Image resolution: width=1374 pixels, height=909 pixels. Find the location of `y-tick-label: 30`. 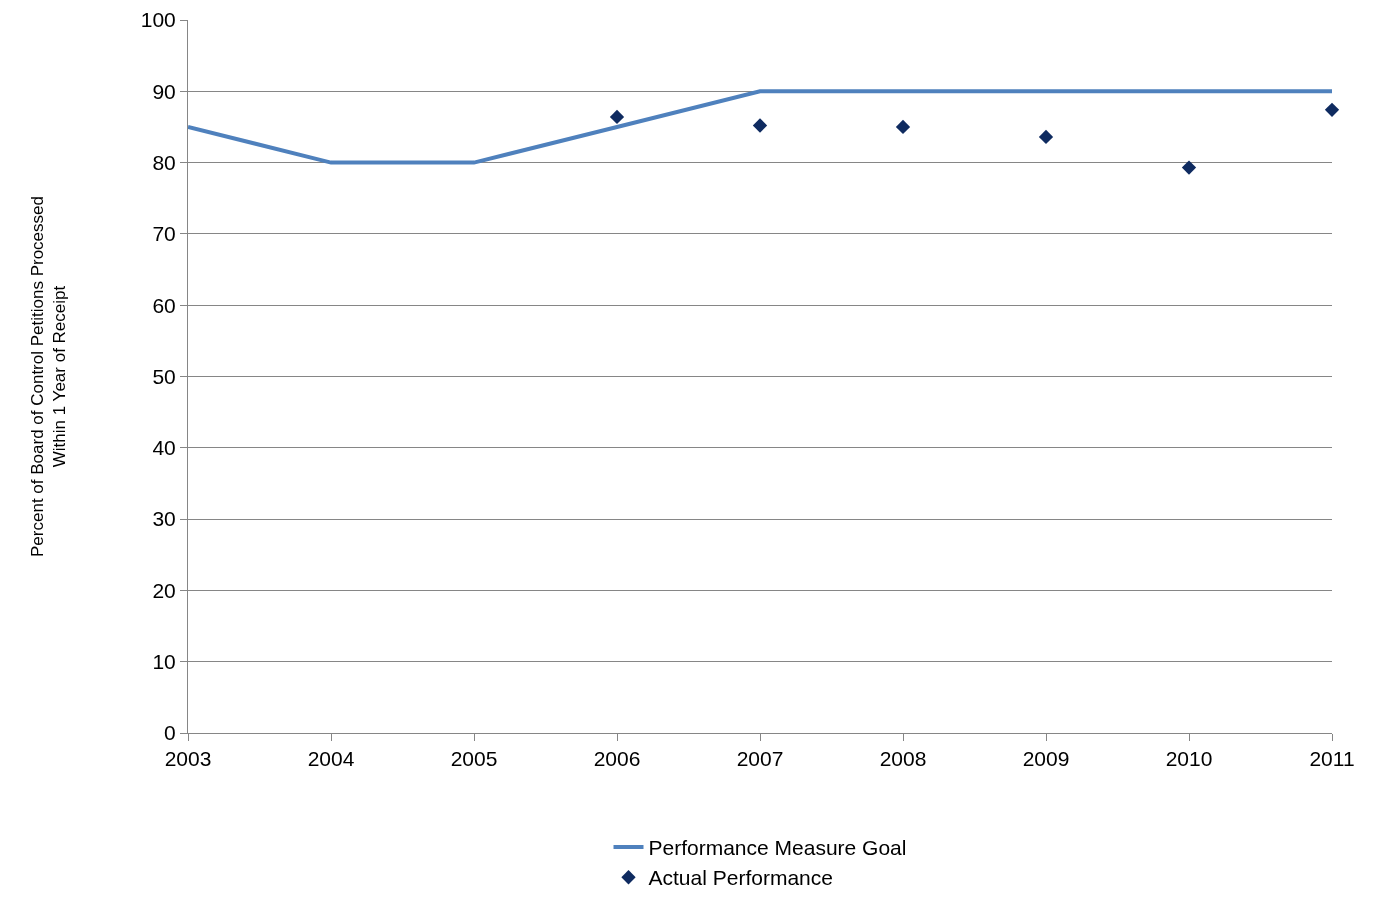

y-tick-label: 30 is located at coordinates (164, 519).